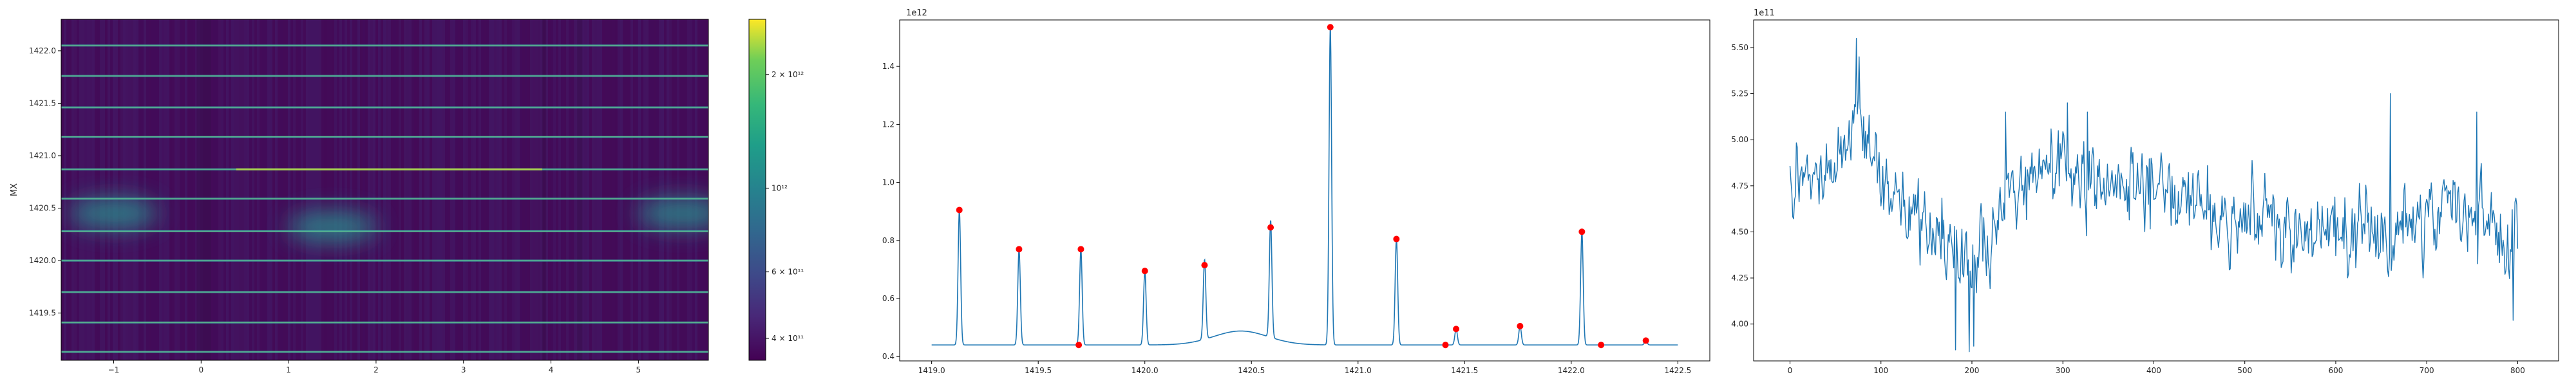  What do you see at coordinates (114, 369) in the screenshot?
I see `heatmap-x-tick-label: −1` at bounding box center [114, 369].